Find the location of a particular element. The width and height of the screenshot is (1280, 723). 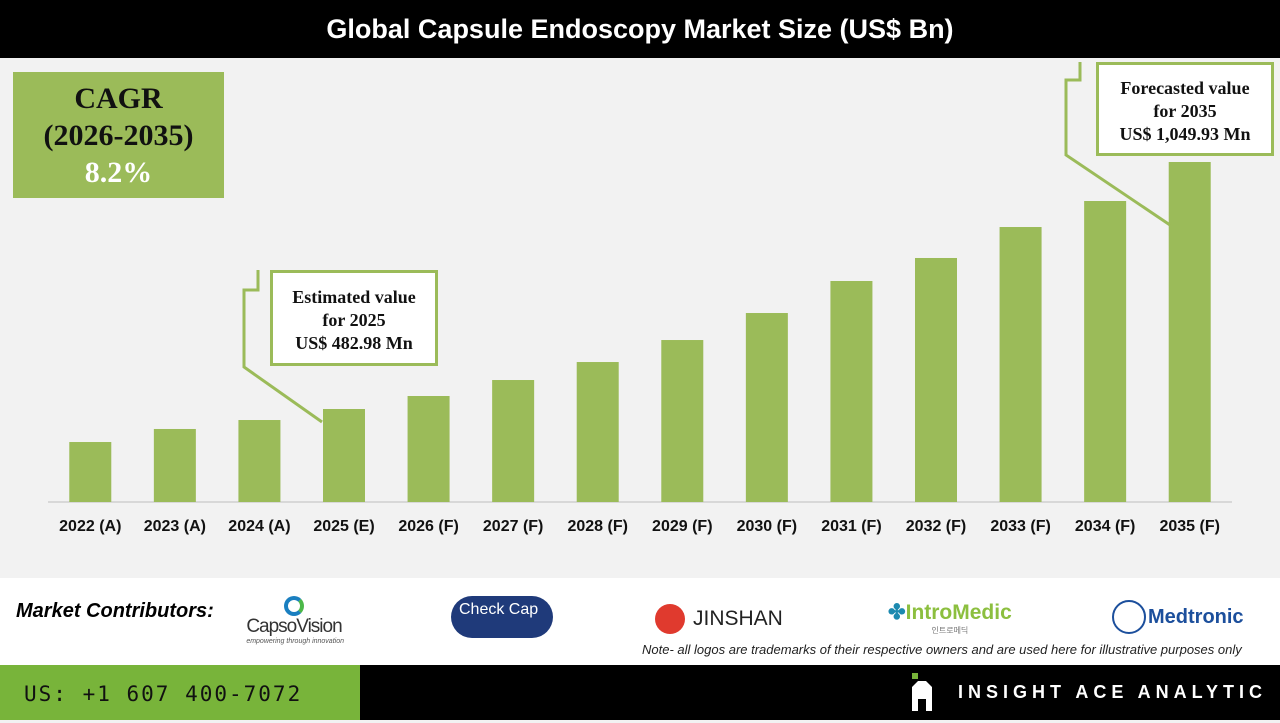

x-tick-label: 2034 (F) is located at coordinates (1105, 526).